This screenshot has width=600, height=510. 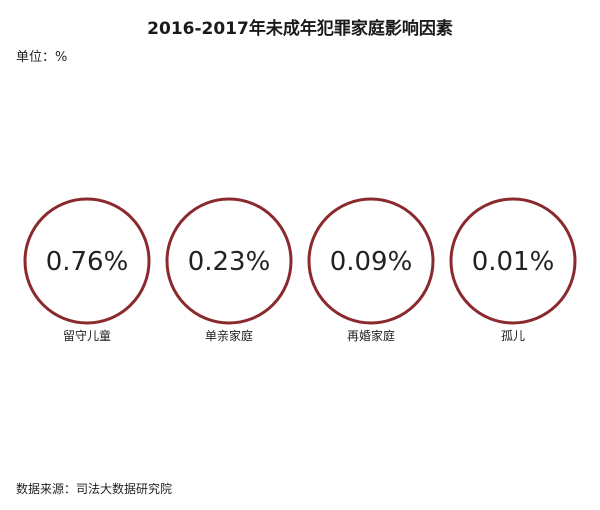 What do you see at coordinates (300, 29) in the screenshot?
I see `chart-title: 2016-2017年未成年犯罪家庭影响因素` at bounding box center [300, 29].